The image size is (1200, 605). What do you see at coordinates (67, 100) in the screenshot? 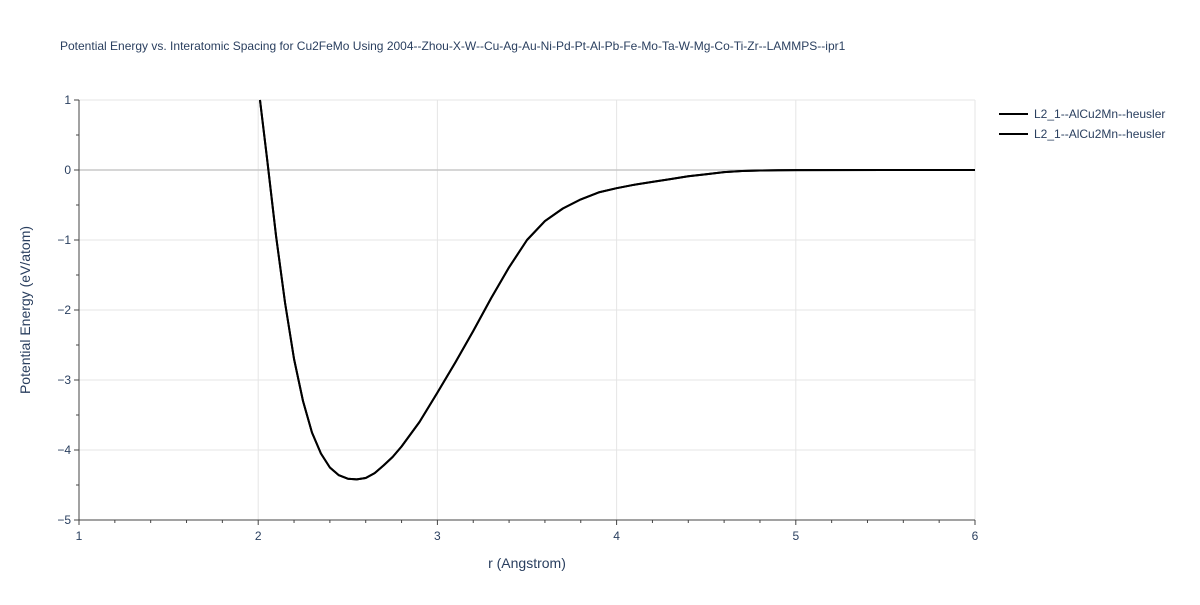
I see `y-tick-label: 1` at bounding box center [67, 100].